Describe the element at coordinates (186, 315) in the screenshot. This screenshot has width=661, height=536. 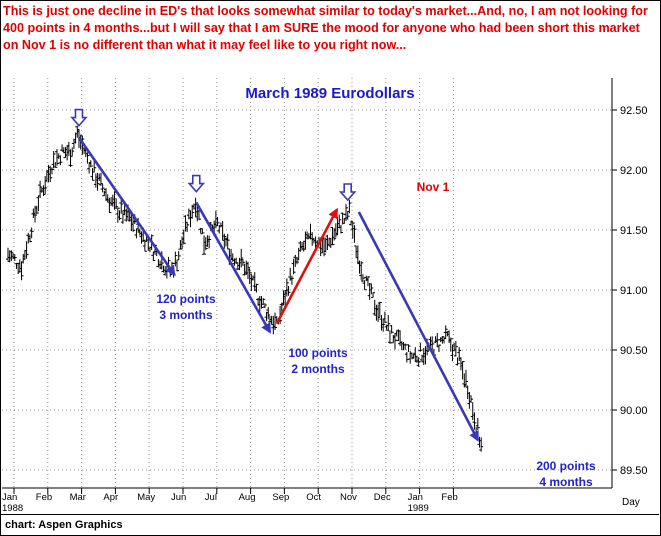
I see `annotation-label-sub: 3 months` at that location.